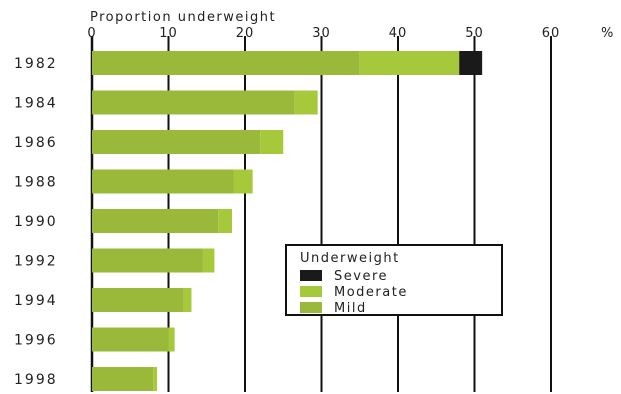 This screenshot has width=621, height=394. I want to click on legend-swatch-mild, so click(311, 307).